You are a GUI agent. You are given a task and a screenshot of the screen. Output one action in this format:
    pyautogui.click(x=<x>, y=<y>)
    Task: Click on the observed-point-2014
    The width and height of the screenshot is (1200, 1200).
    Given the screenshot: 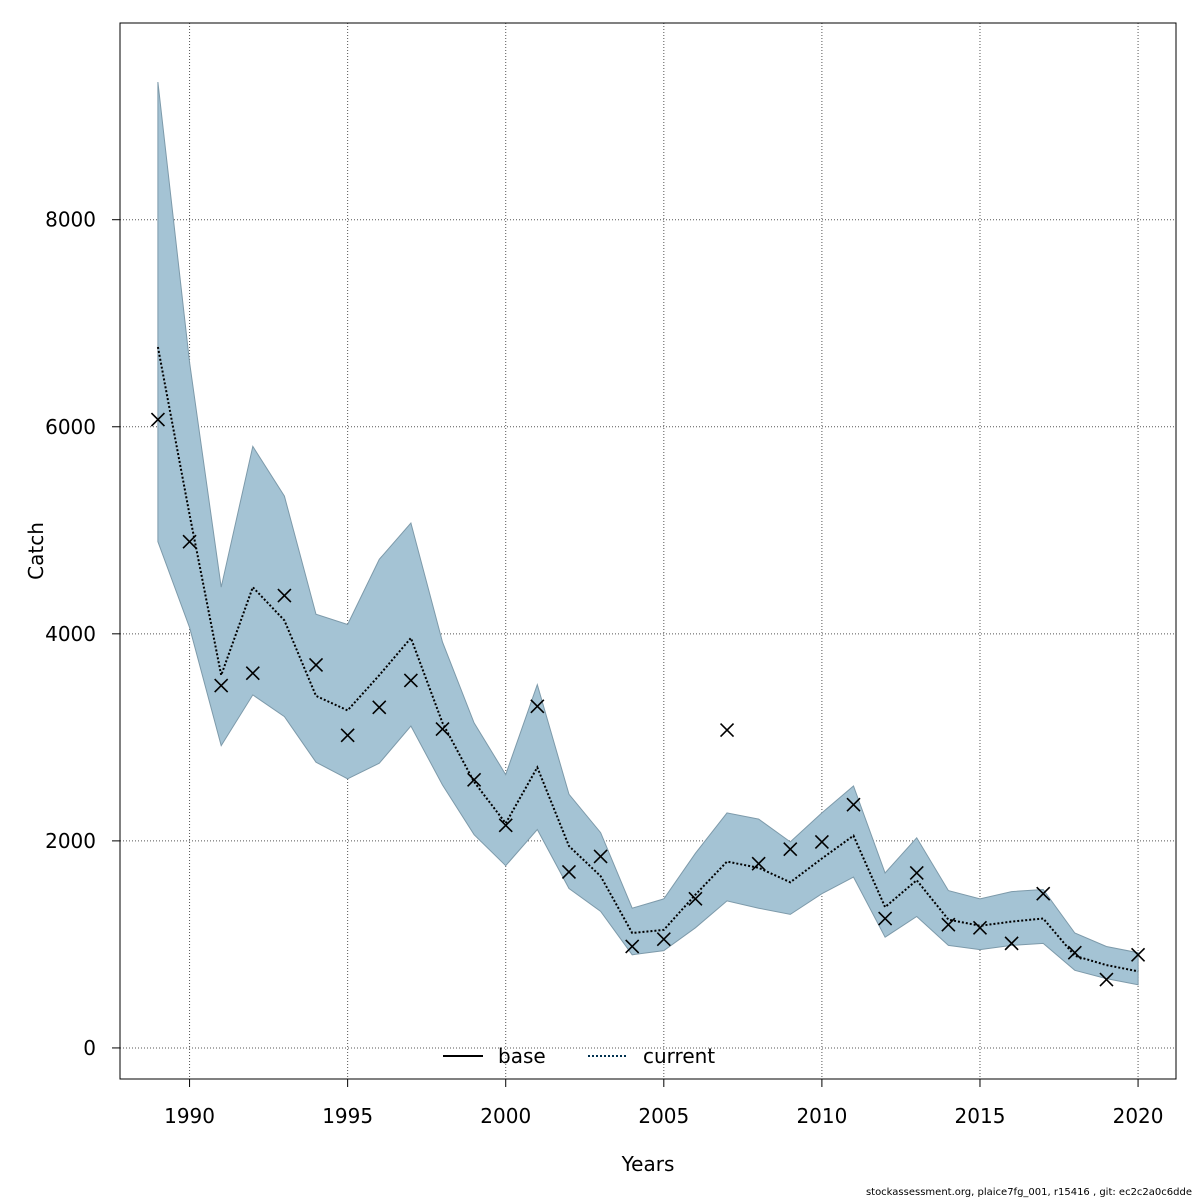 What is the action you would take?
    pyautogui.click(x=948, y=924)
    